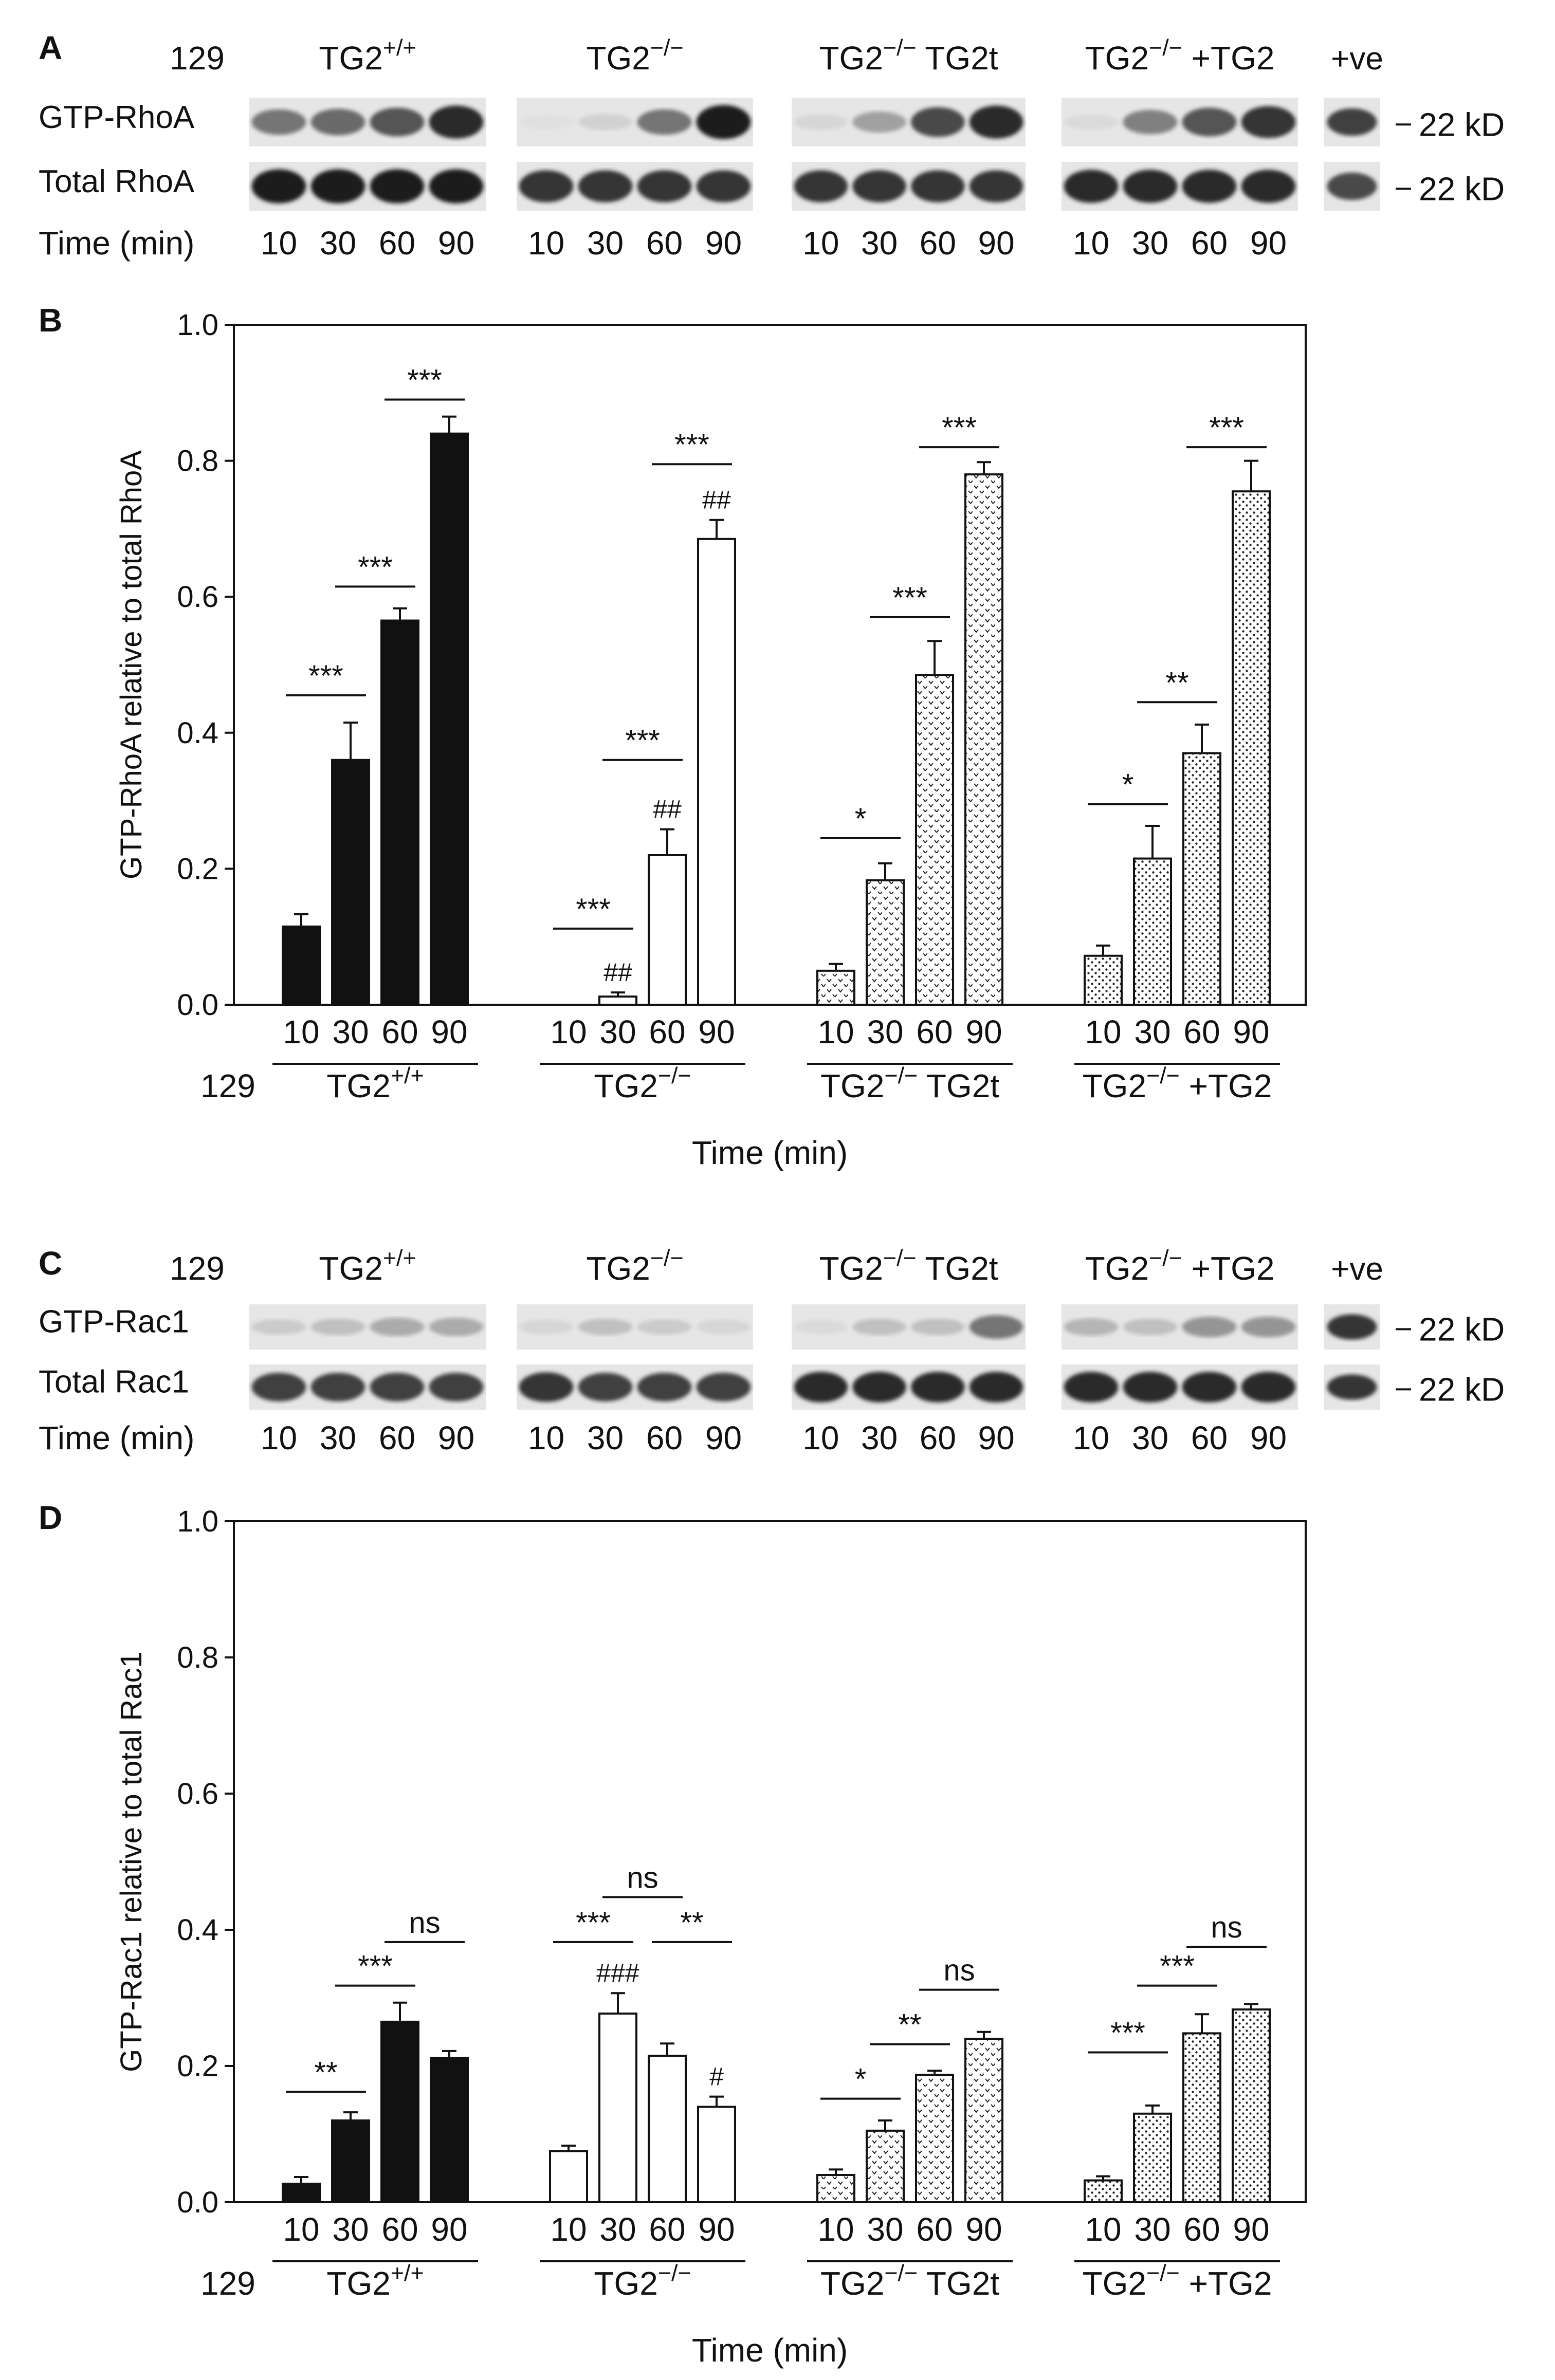 This screenshot has width=1555, height=2380. I want to click on blot-row-label: GTP-Rac1, so click(114, 1322).